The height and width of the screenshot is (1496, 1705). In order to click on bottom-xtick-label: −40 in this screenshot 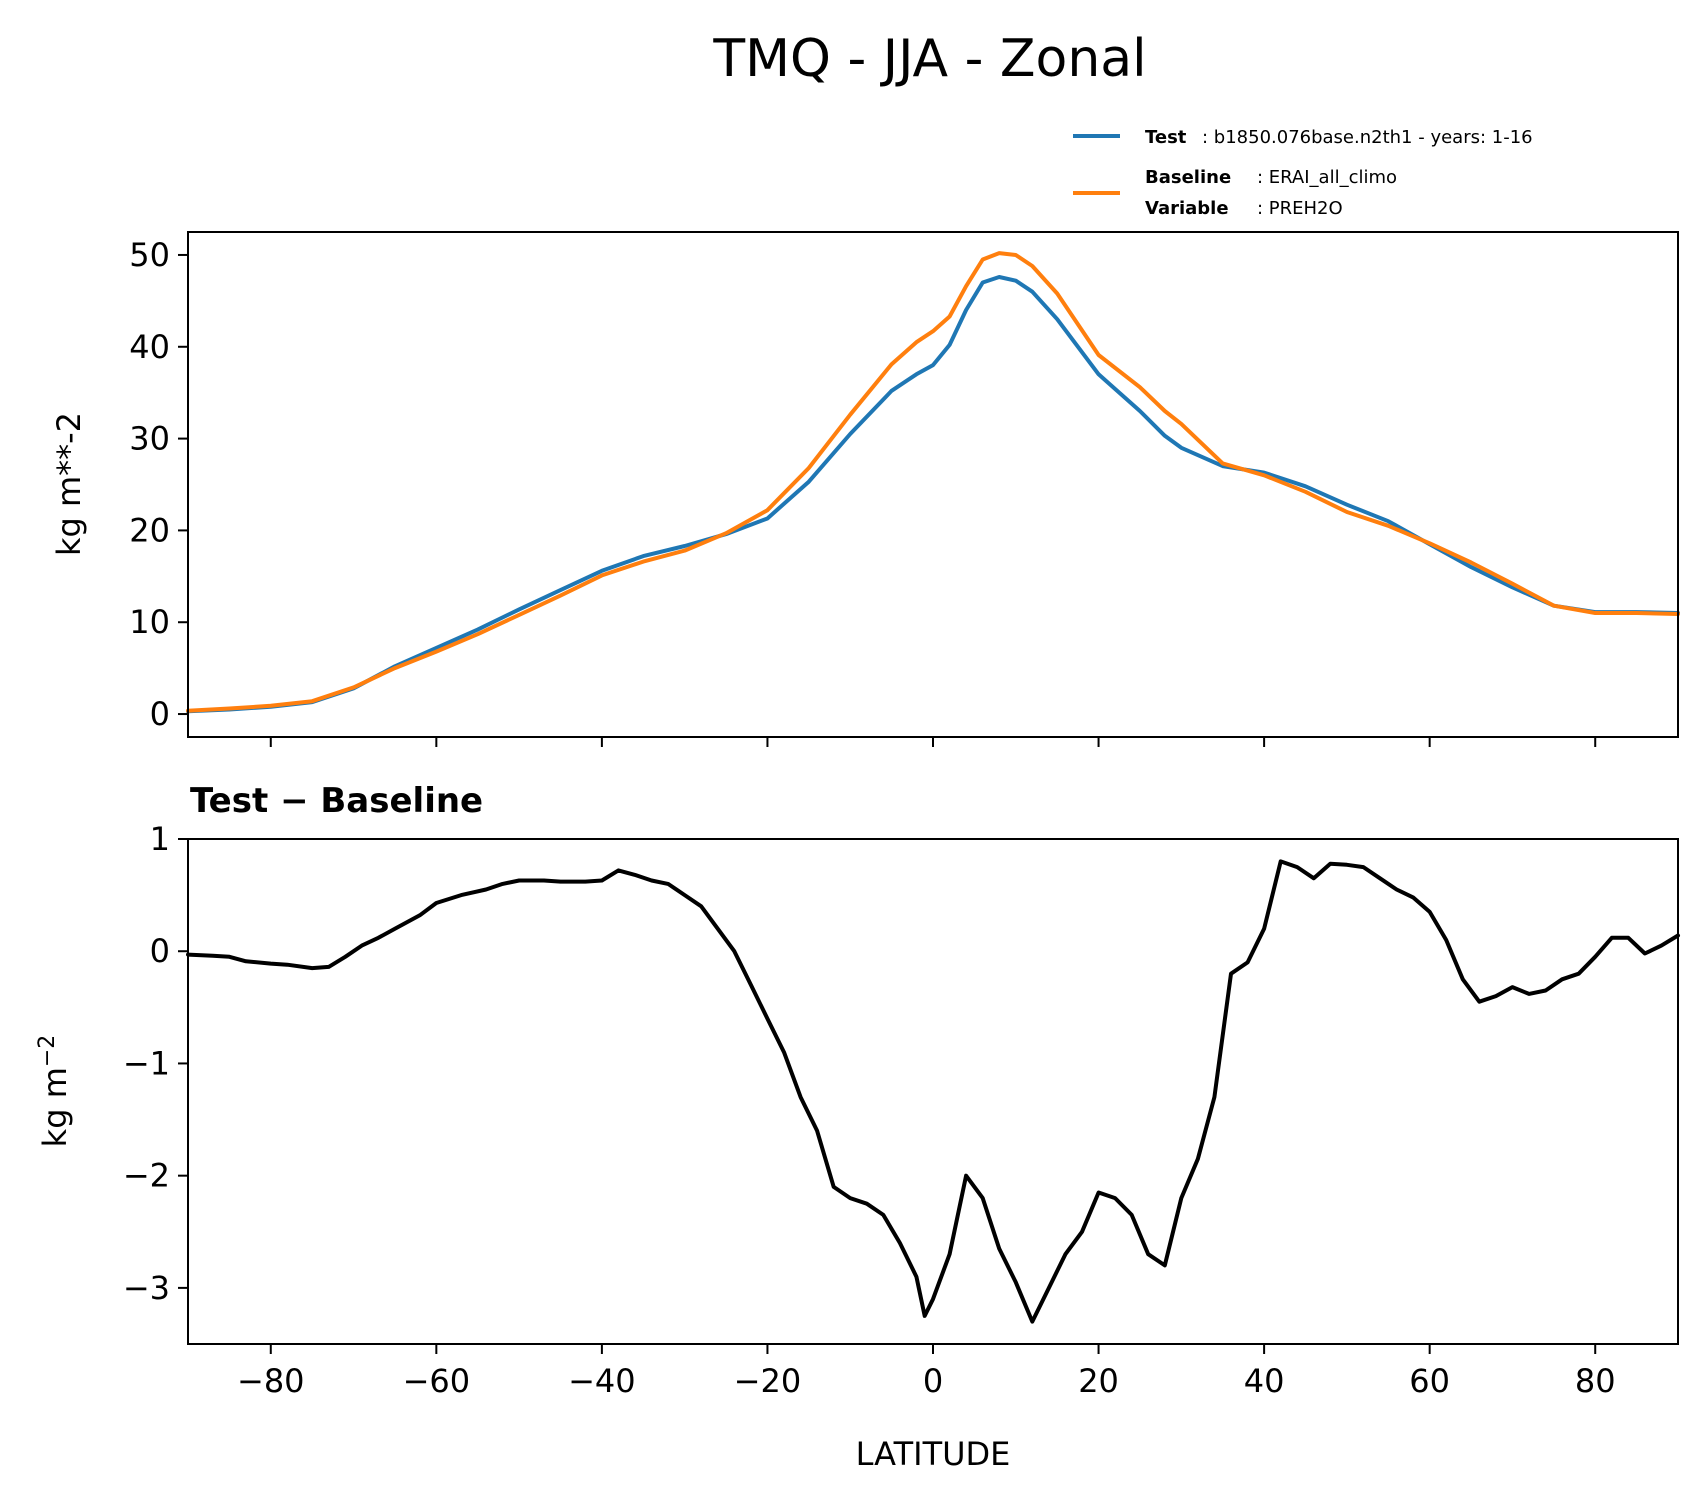, I will do `click(602, 1381)`.